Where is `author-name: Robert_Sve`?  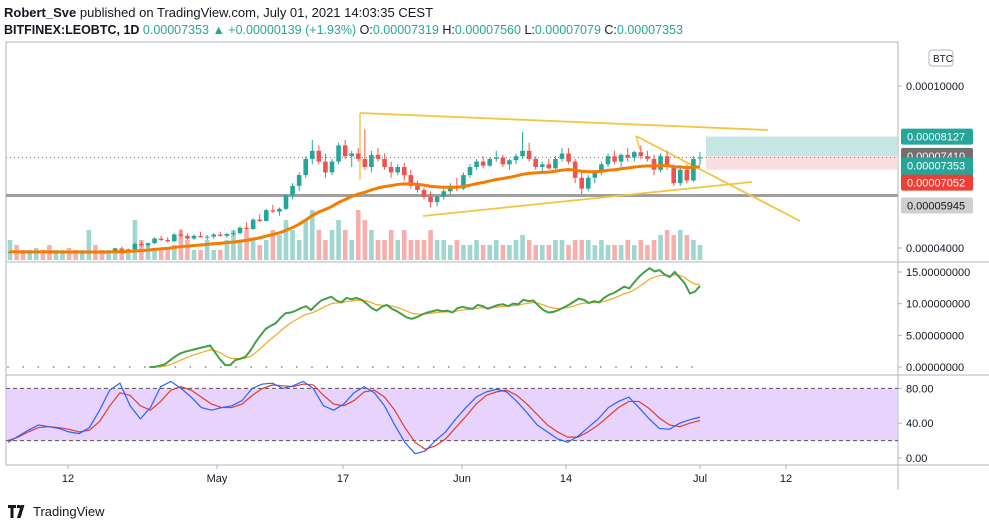 author-name: Robert_Sve is located at coordinates (40, 12).